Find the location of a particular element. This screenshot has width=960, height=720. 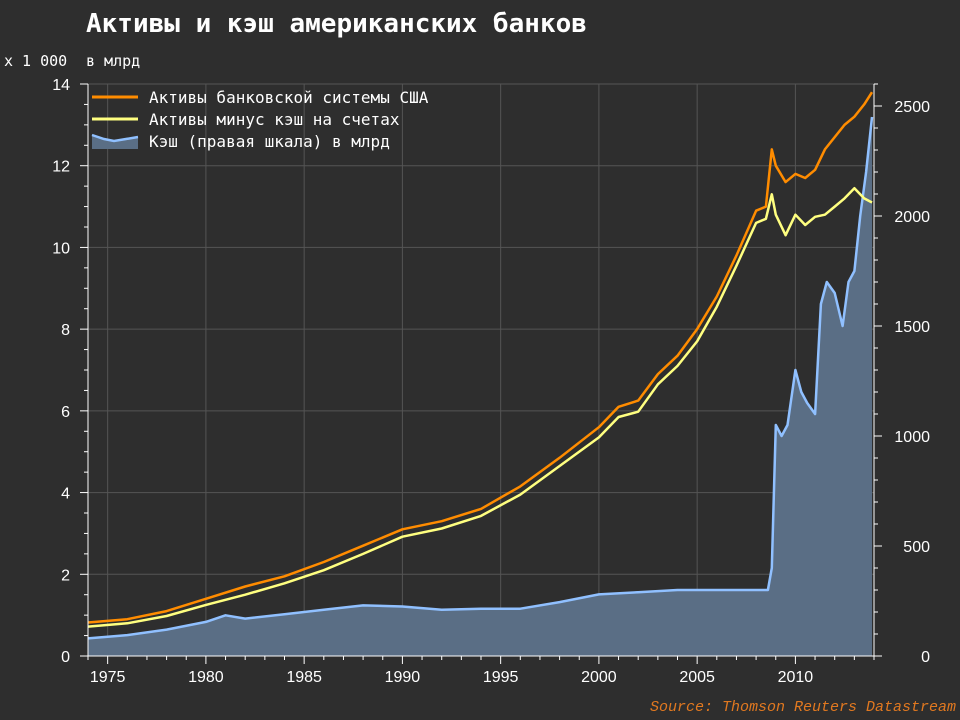

y-right-tick-label: 500 is located at coordinates (916, 547).